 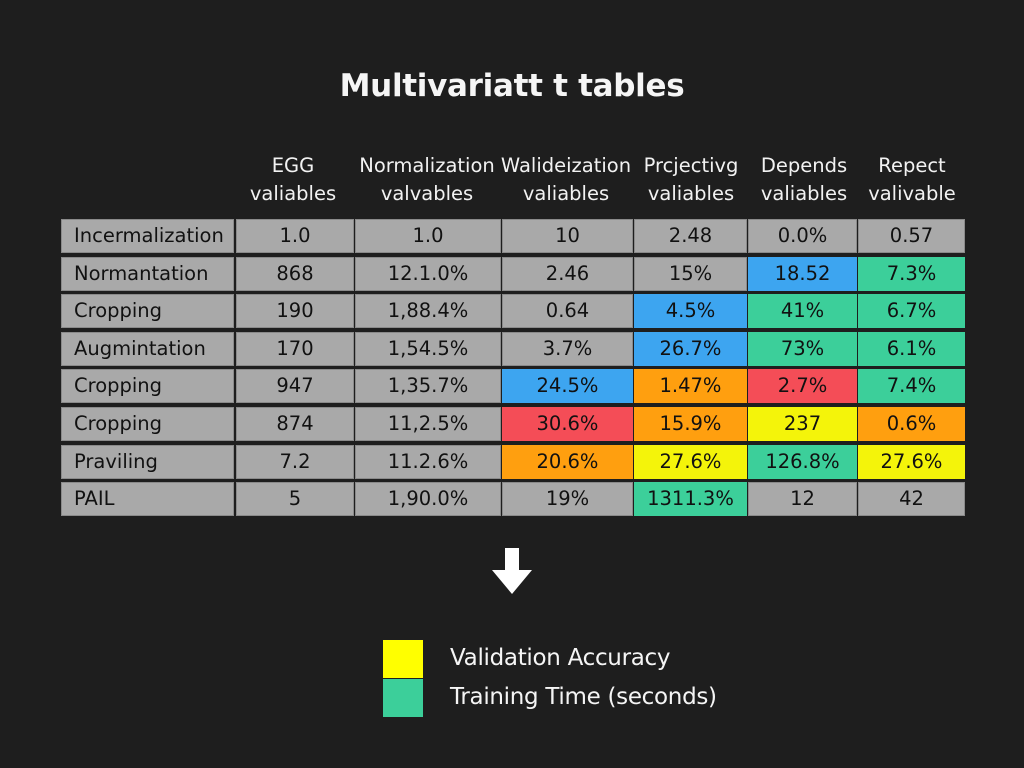 What do you see at coordinates (295, 311) in the screenshot?
I see `table-cell: 190` at bounding box center [295, 311].